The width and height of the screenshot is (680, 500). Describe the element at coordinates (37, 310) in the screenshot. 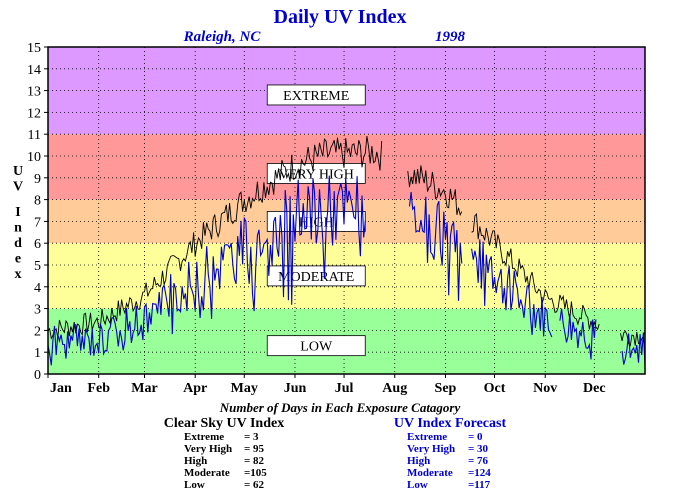

I see `y-tick-label: 3` at that location.